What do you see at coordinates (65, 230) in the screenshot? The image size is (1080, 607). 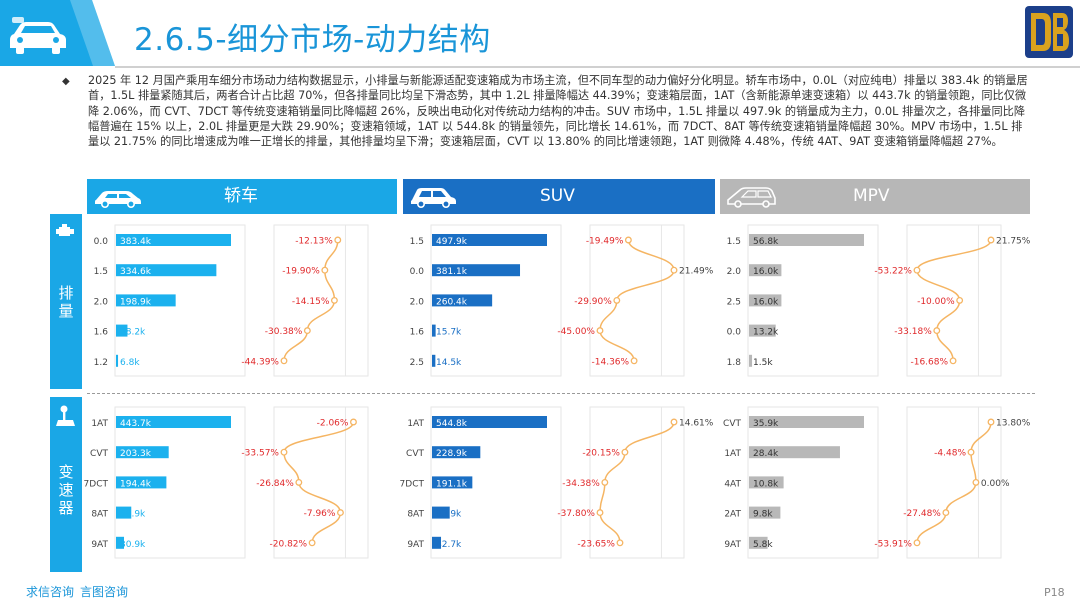 I see `engine-icon` at bounding box center [65, 230].